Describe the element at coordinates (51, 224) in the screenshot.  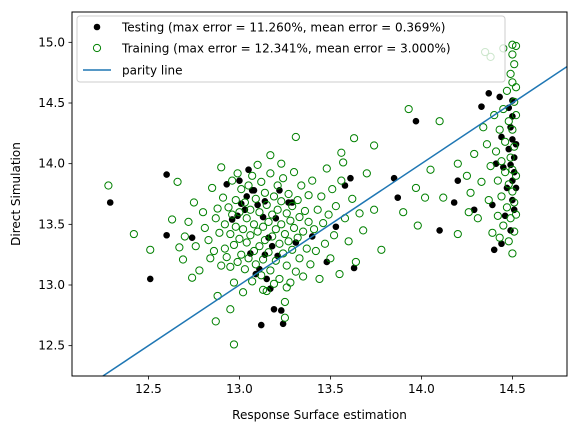
I see `y-tick-label: 13.5` at that location.